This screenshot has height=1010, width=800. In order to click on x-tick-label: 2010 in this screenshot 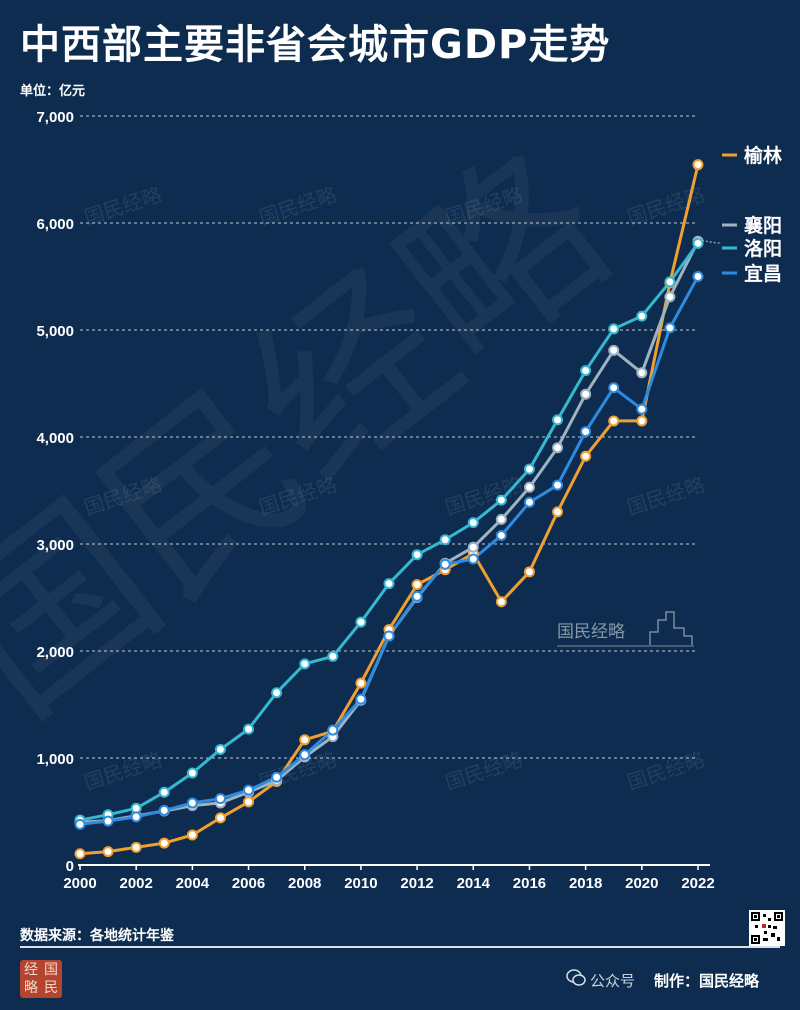, I will do `click(360, 883)`.